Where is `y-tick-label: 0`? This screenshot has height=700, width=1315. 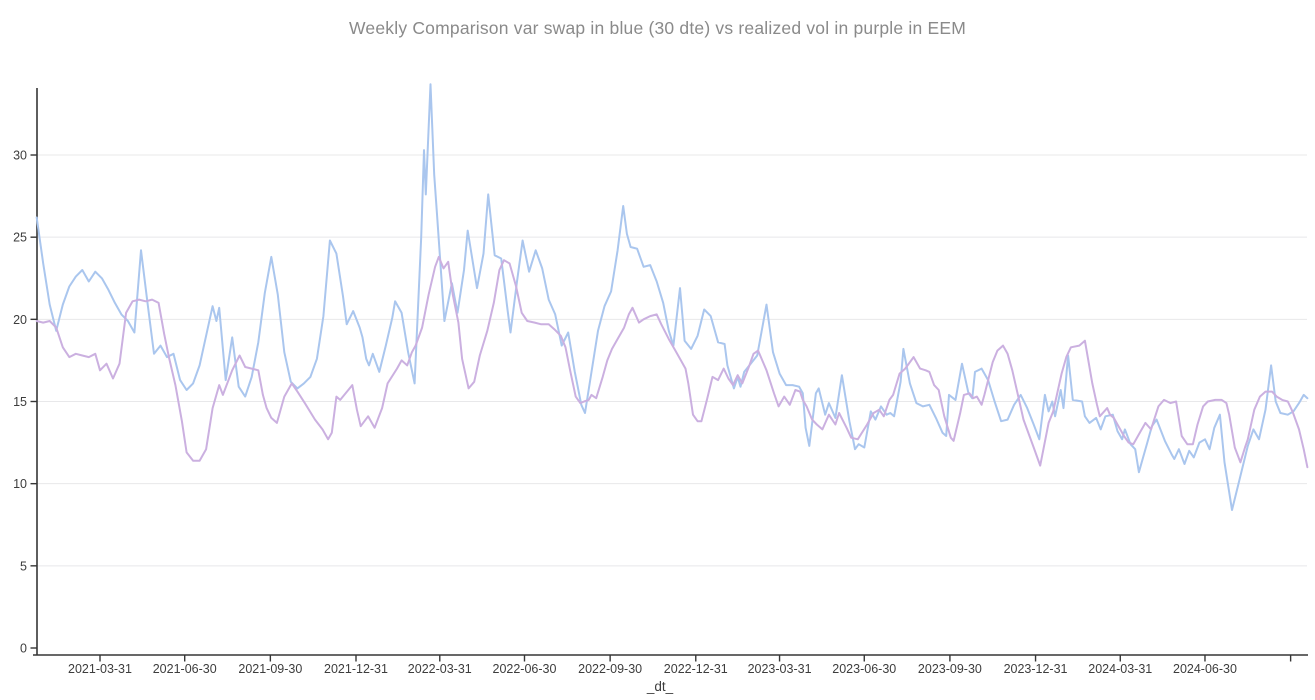
y-tick-label: 0 is located at coordinates (23, 649).